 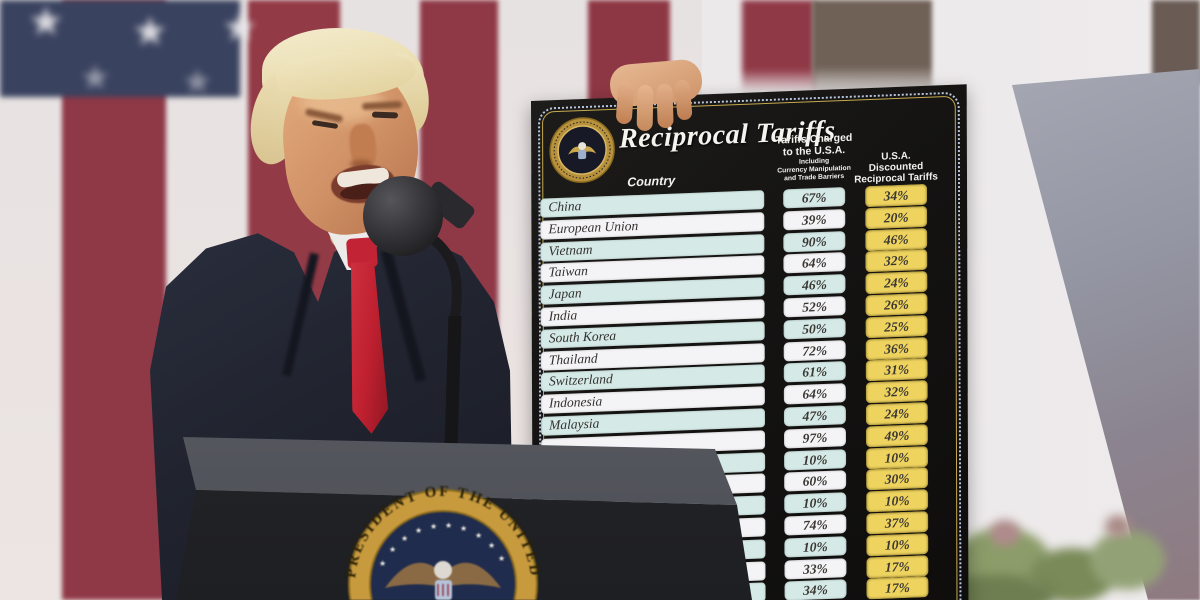 What do you see at coordinates (872, 47) in the screenshot?
I see `background-column` at bounding box center [872, 47].